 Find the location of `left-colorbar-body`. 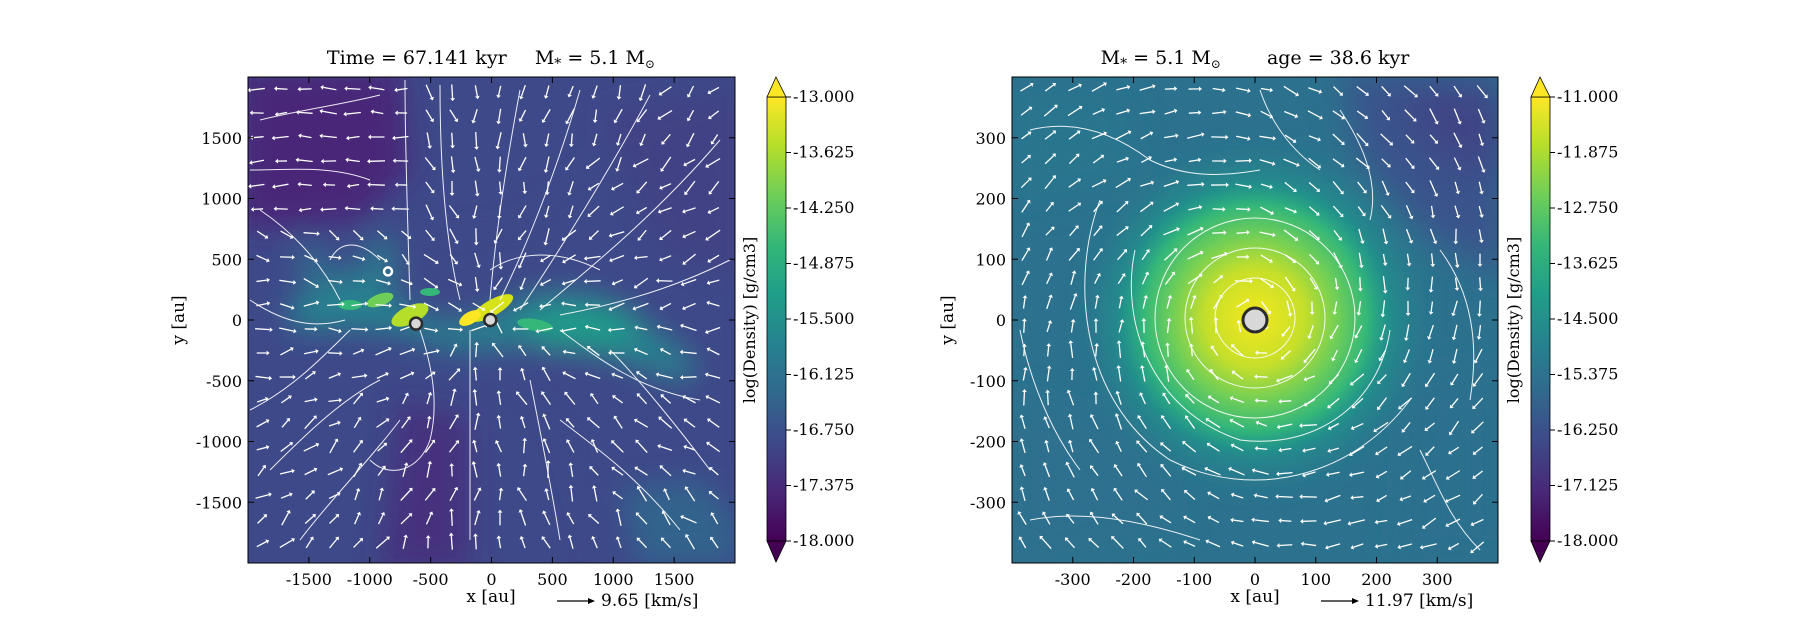

left-colorbar-body is located at coordinates (776, 319).